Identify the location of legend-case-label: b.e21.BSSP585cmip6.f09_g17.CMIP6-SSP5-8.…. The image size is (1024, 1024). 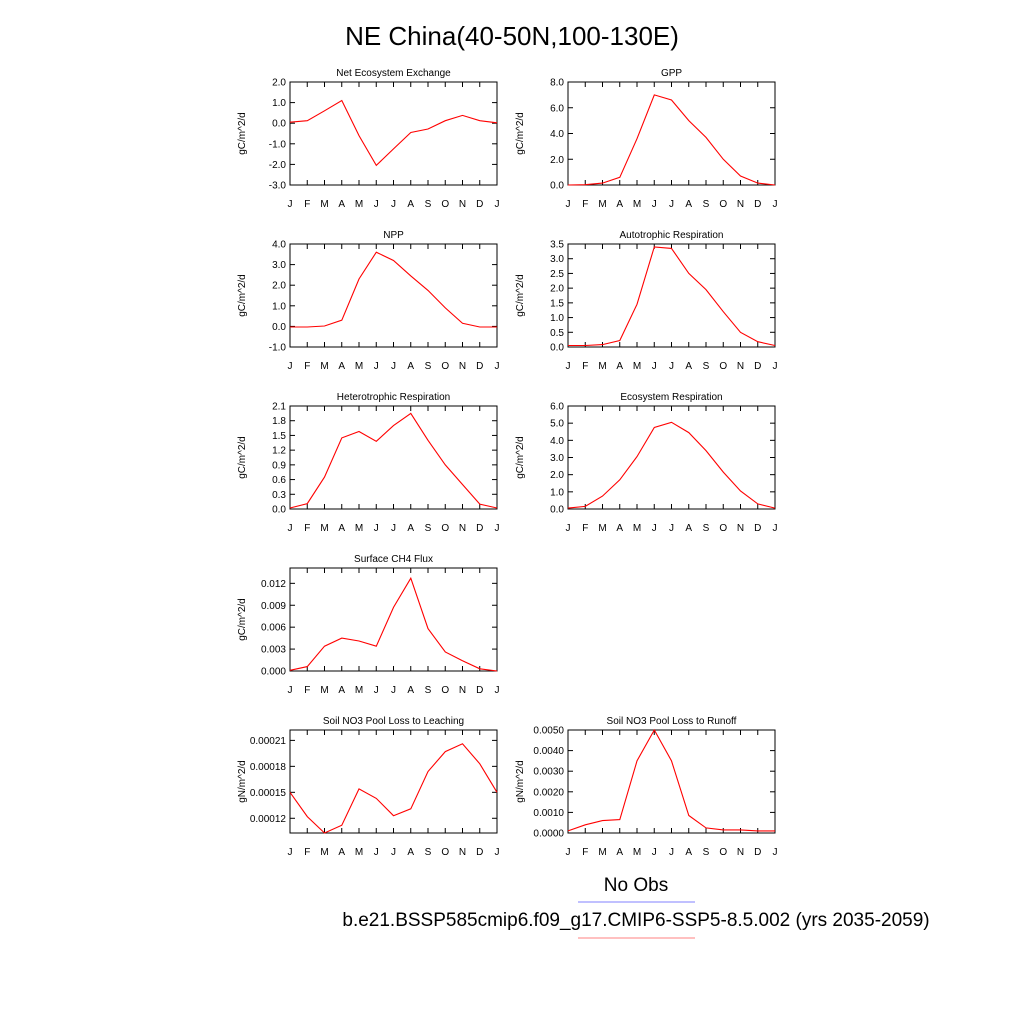
(635, 920).